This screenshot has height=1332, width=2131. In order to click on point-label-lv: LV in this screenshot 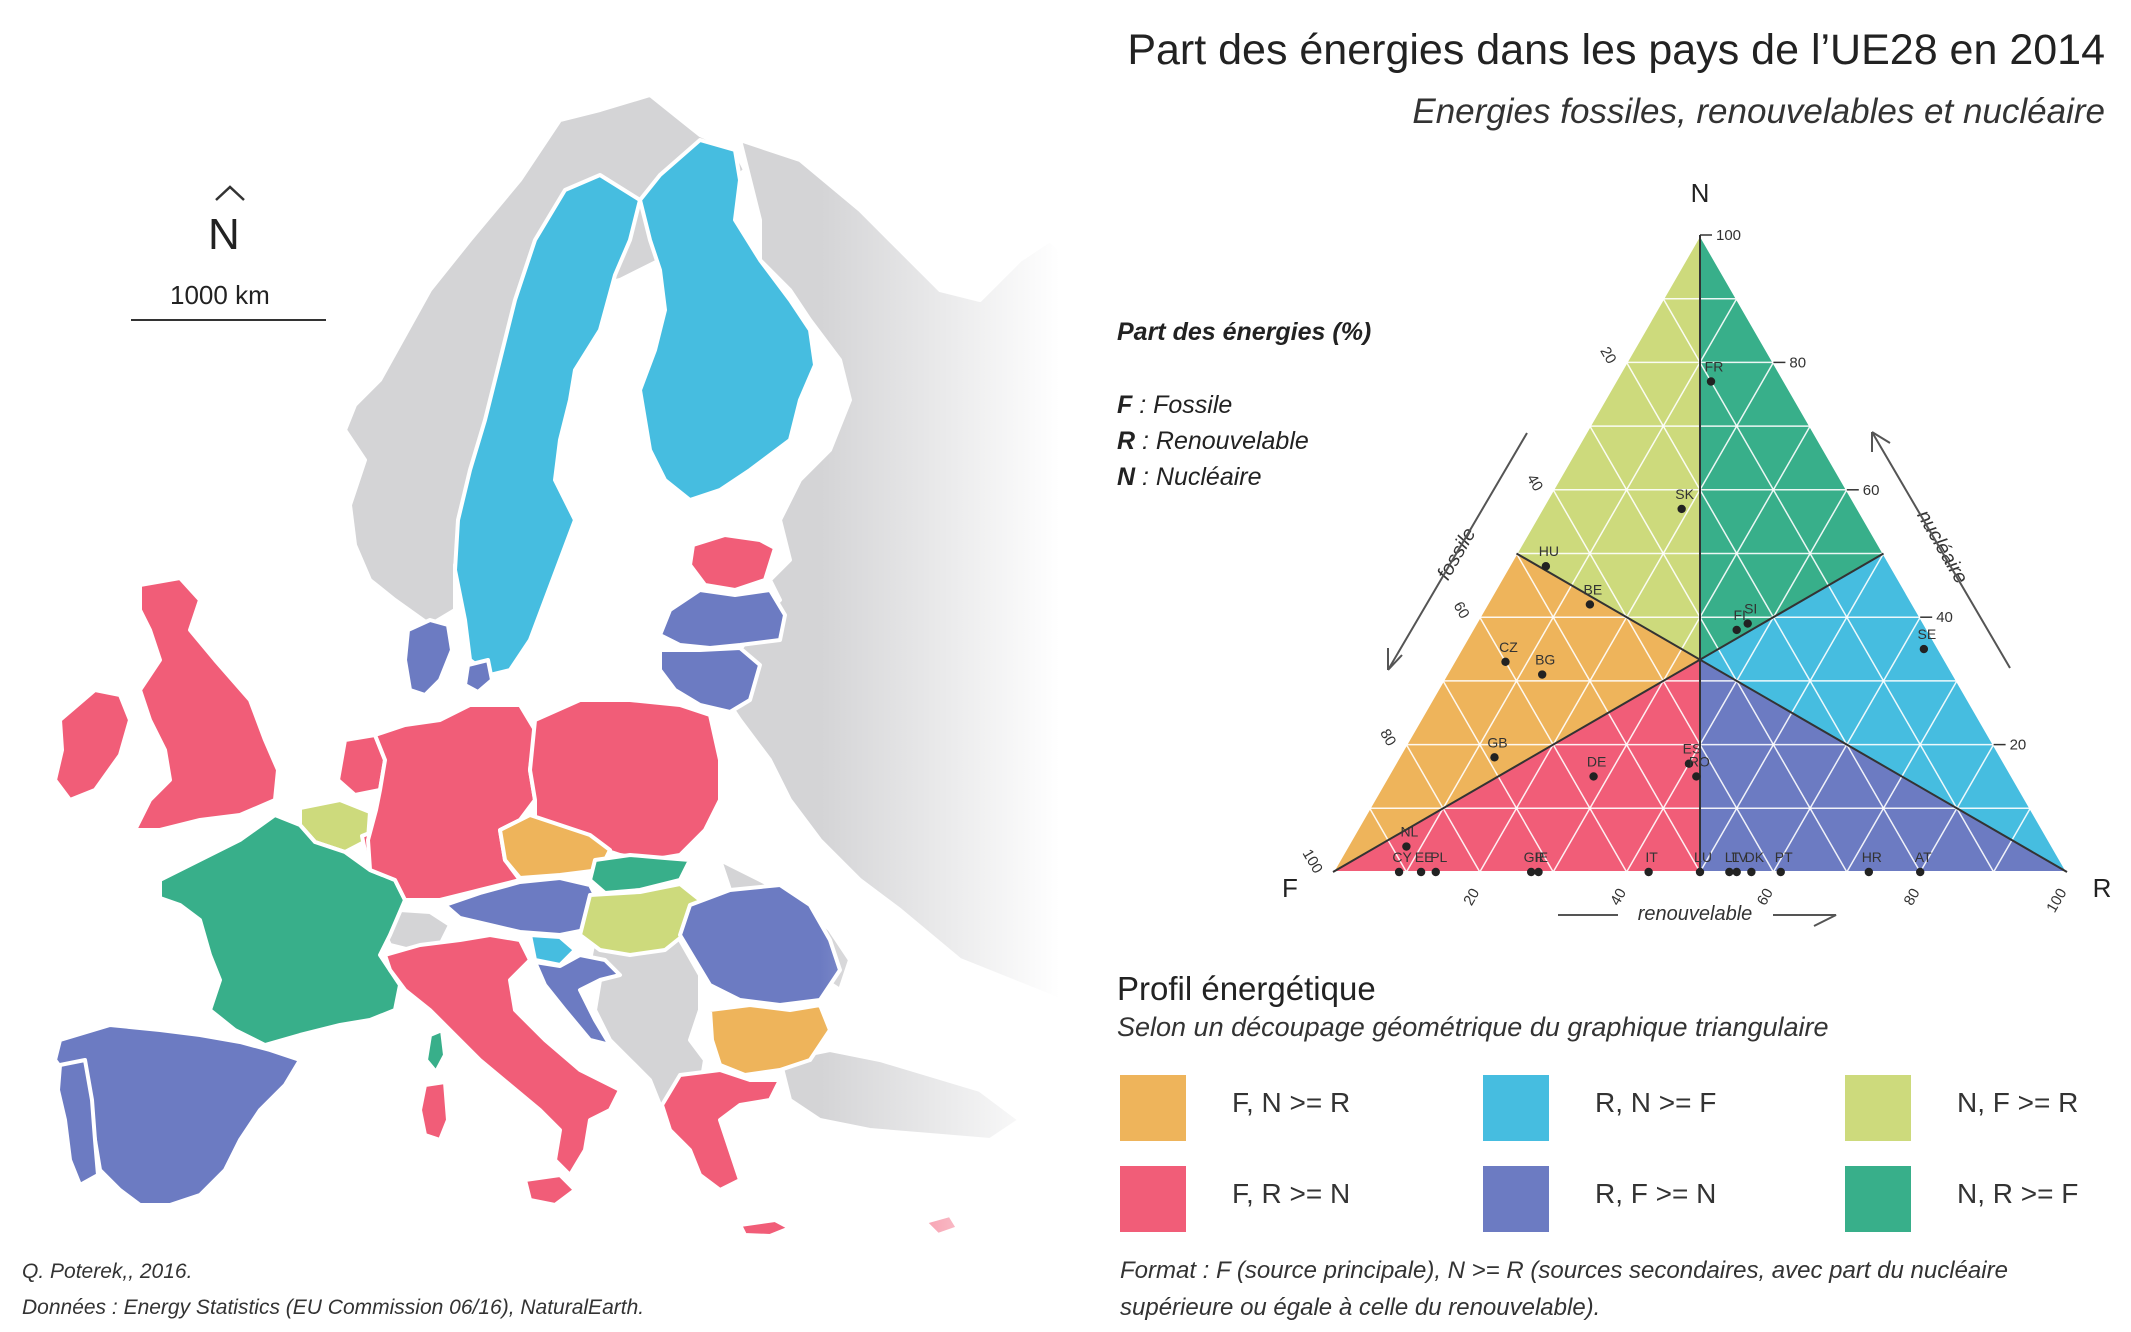, I will do `click(1740, 857)`.